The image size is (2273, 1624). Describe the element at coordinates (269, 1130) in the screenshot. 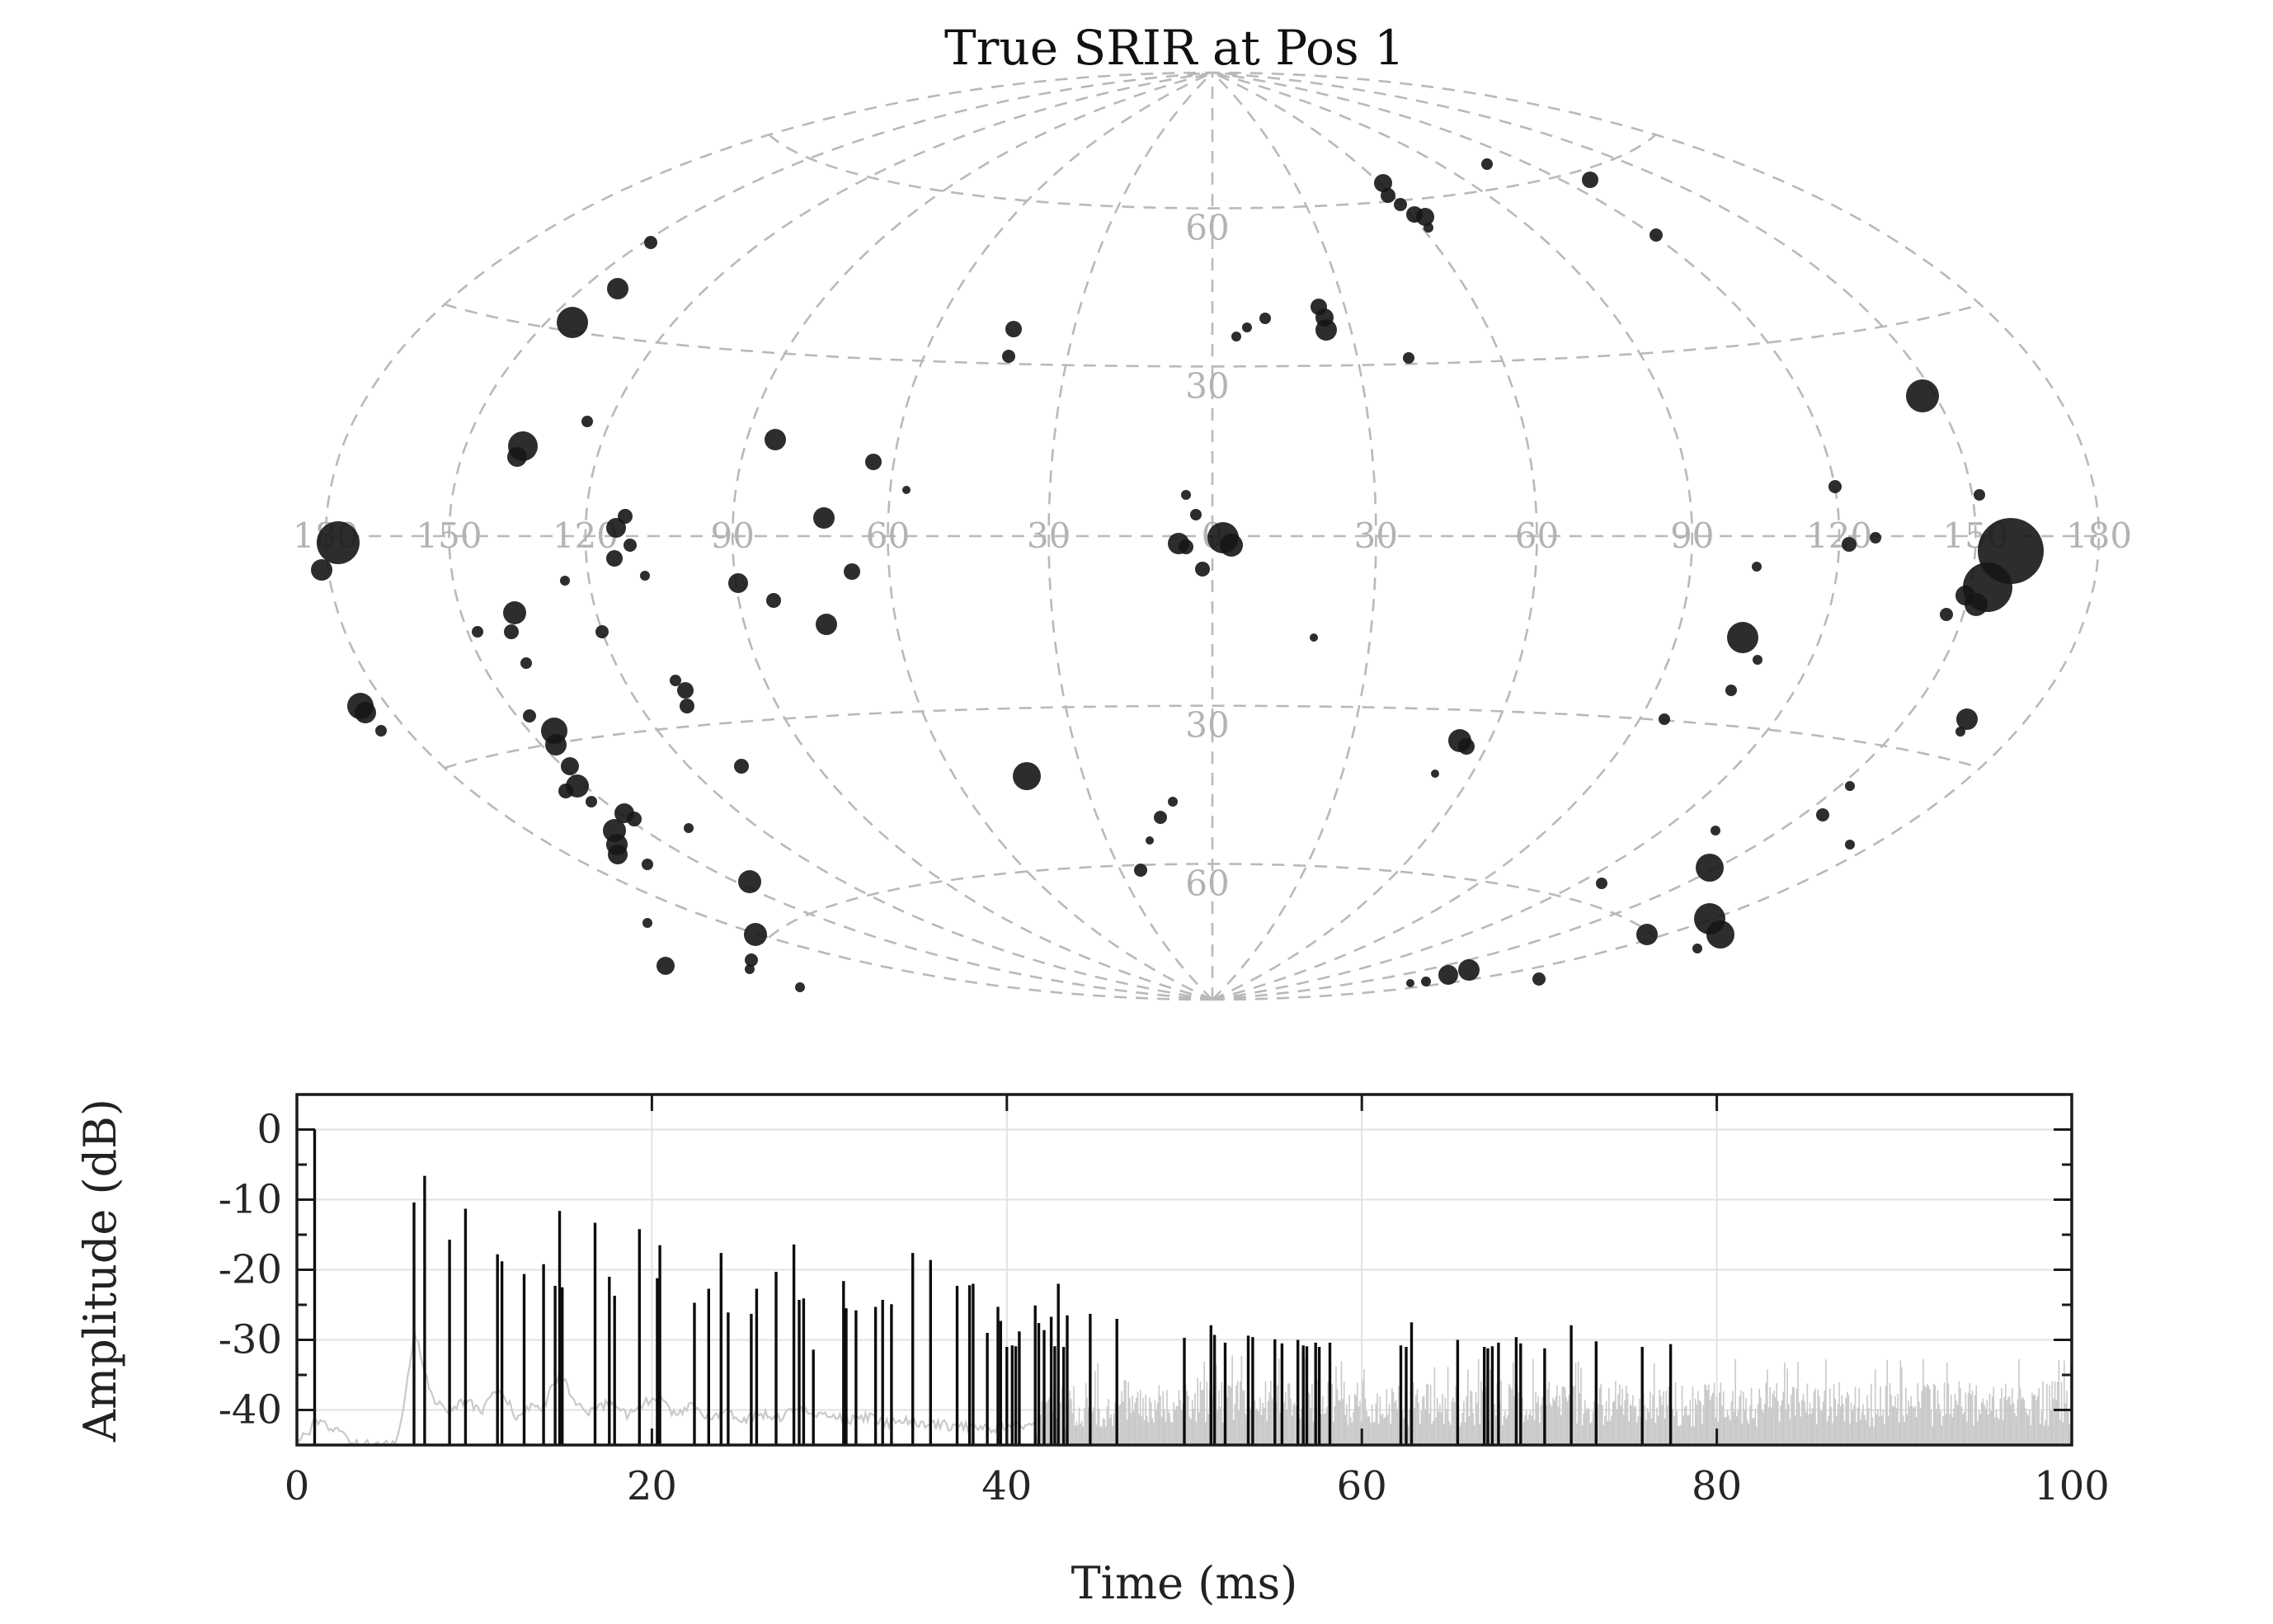

I see `y-tick-label: 0` at that location.